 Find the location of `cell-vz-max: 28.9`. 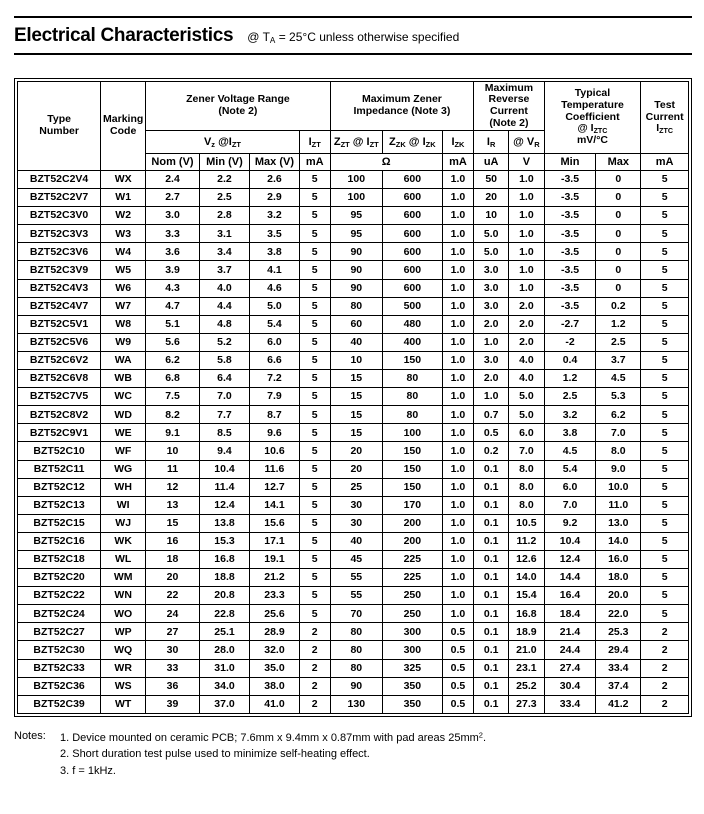

cell-vz-max: 28.9 is located at coordinates (274, 632).